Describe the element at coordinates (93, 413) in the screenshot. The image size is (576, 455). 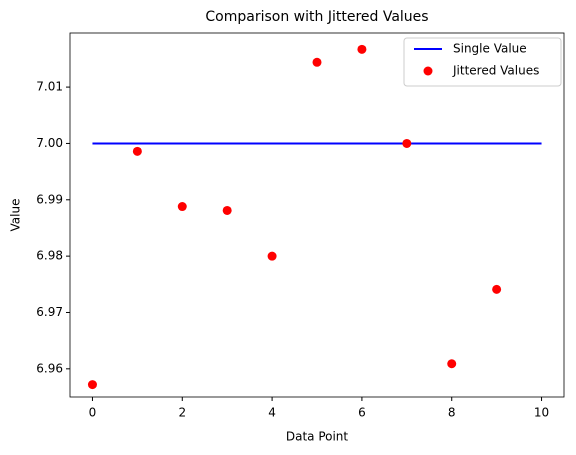
I see `x-tick-label: 0` at that location.